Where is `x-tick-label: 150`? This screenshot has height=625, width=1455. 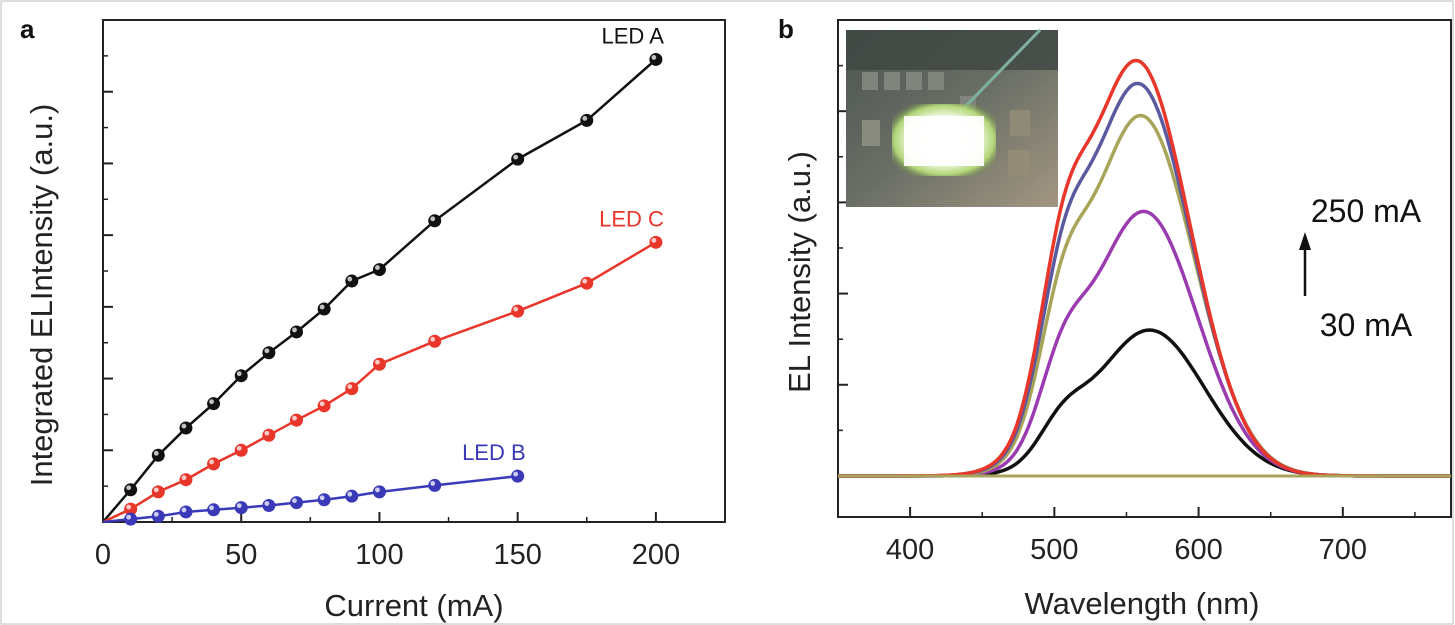 x-tick-label: 150 is located at coordinates (517, 555).